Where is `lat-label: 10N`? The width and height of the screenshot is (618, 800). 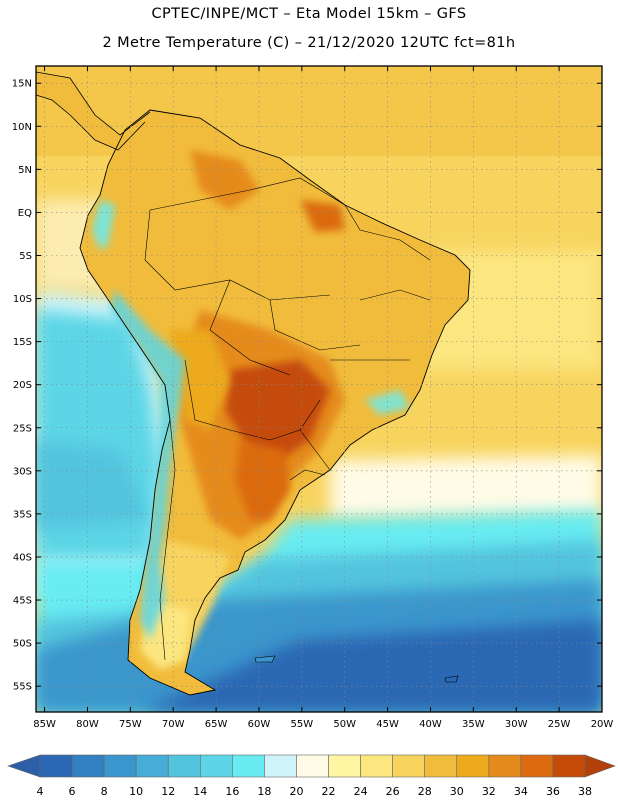
lat-label: 10N is located at coordinates (22, 127).